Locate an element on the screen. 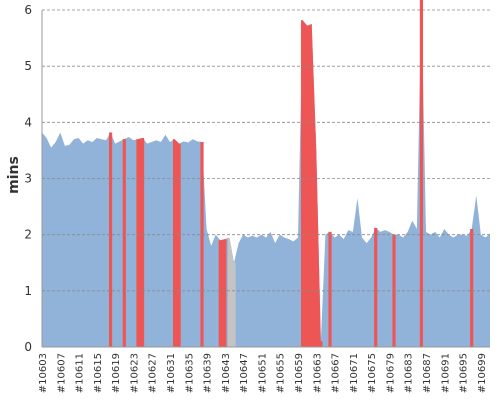 The height and width of the screenshot is (404, 500). x-tick-label: #10655 is located at coordinates (281, 373).